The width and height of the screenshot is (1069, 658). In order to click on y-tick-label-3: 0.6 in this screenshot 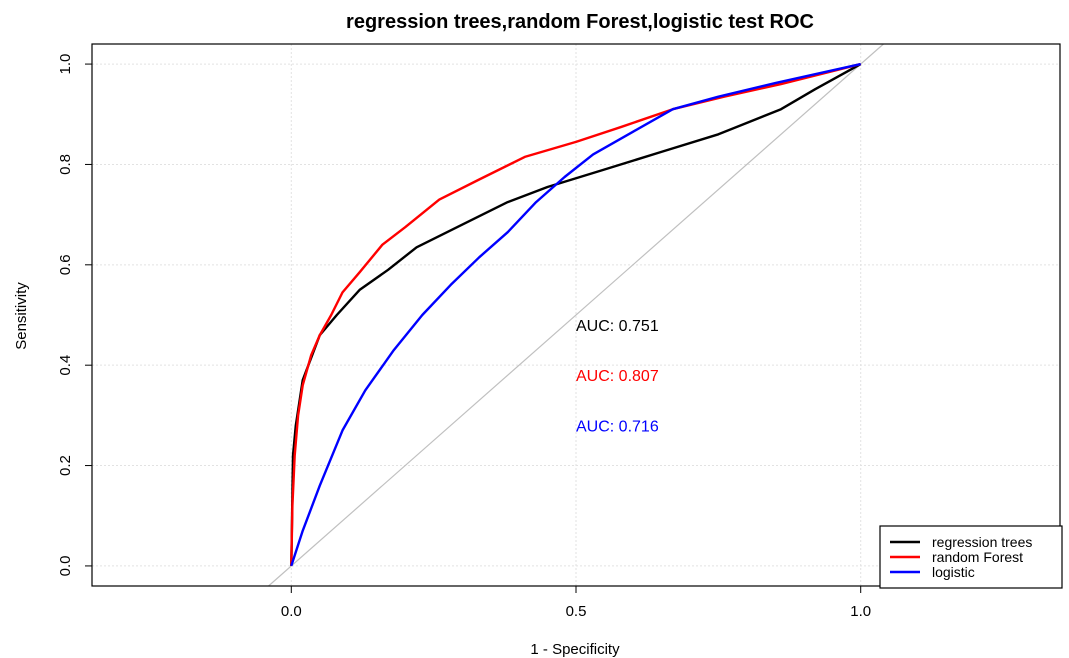, I will do `click(65, 264)`.